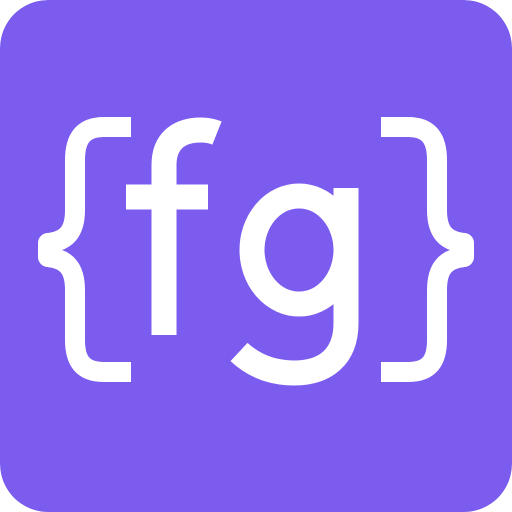 This screenshot has width=512, height=512. I want to click on right-brace-glyph, so click(427, 249).